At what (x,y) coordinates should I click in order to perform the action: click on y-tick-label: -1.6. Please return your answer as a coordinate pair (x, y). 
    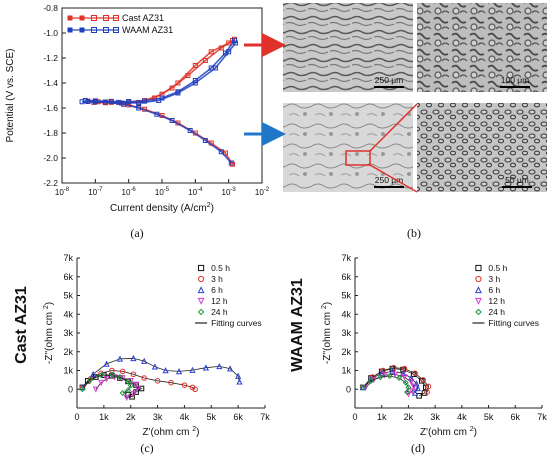
    Looking at the image, I should click on (50, 108).